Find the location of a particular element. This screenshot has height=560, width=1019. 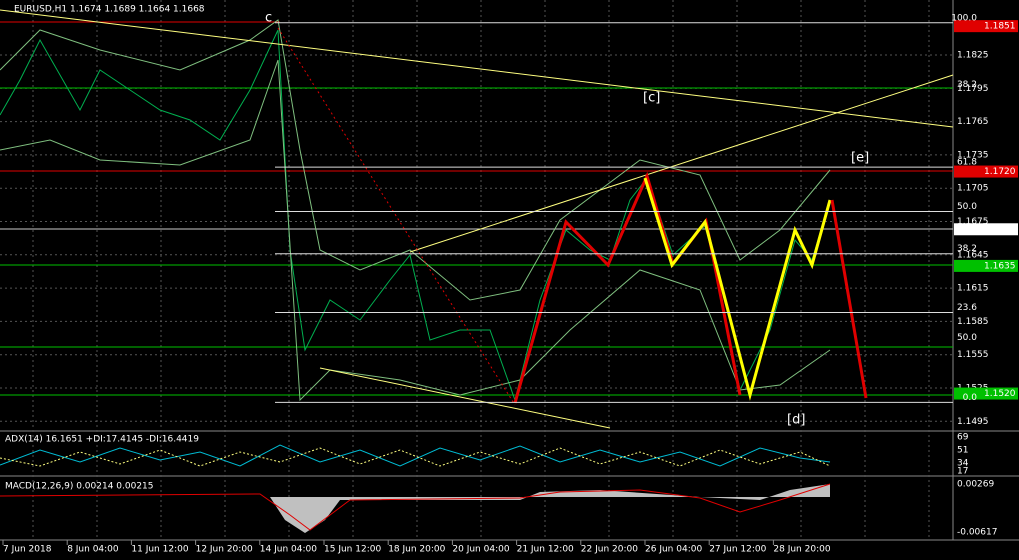

price-tick-label: 1.1585 is located at coordinates (973, 322).